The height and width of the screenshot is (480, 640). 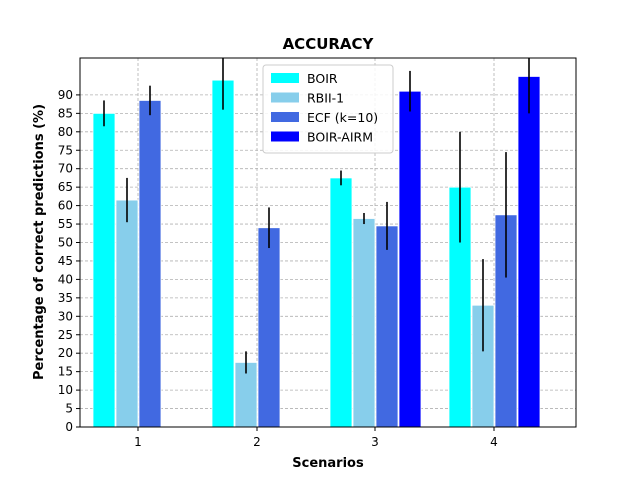 I want to click on y-axis-label: Percentage of correct predictions (%), so click(x=39, y=242).